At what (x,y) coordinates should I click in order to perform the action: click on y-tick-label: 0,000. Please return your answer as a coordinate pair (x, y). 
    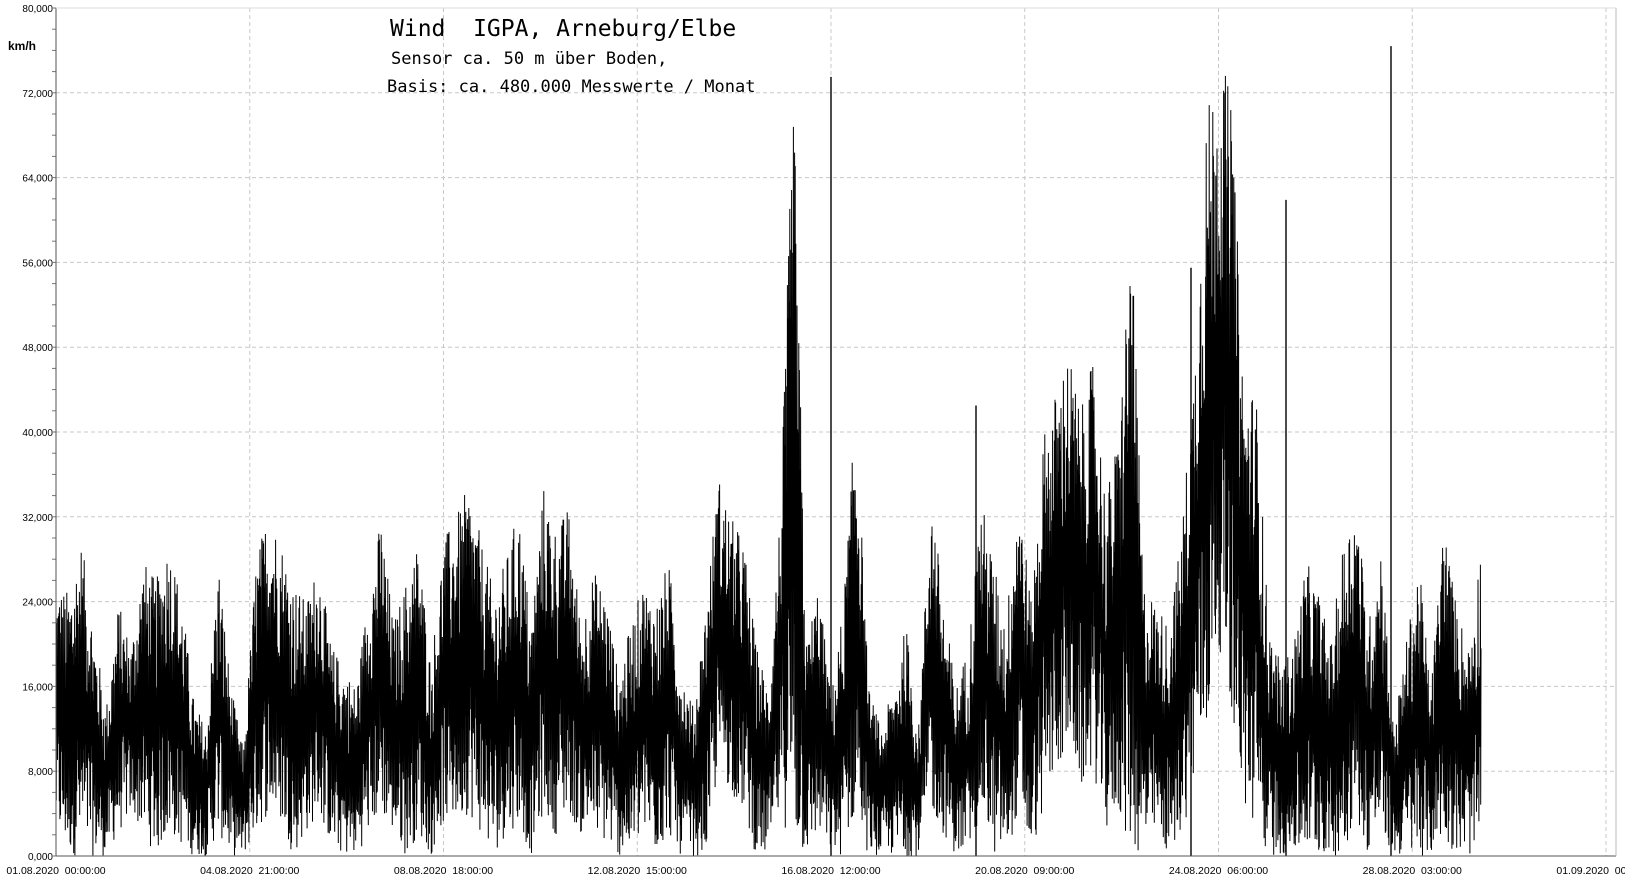
    Looking at the image, I should click on (40, 857).